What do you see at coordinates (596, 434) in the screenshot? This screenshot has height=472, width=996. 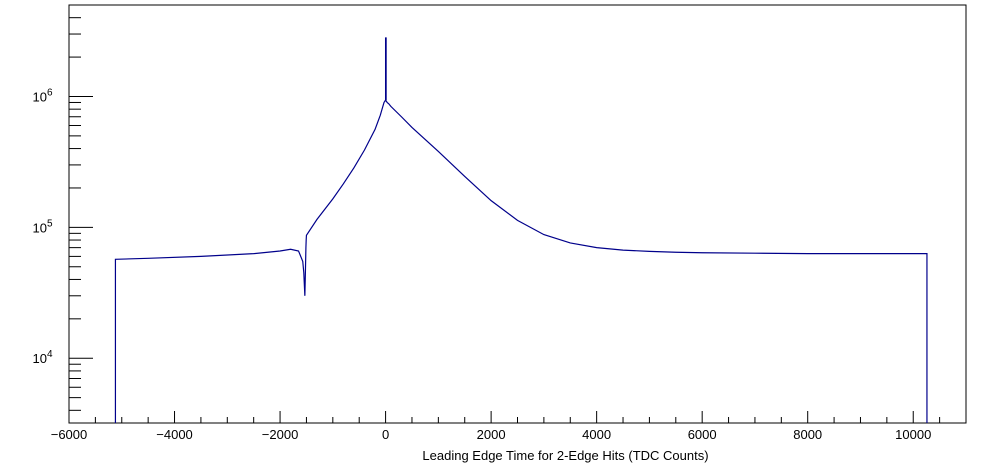 I see `x-tick-label: 4000` at bounding box center [596, 434].